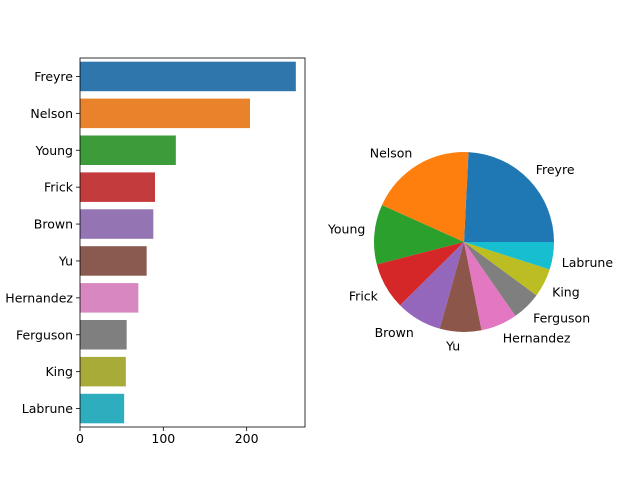  What do you see at coordinates (117, 224) in the screenshot?
I see `bar-brown` at bounding box center [117, 224].